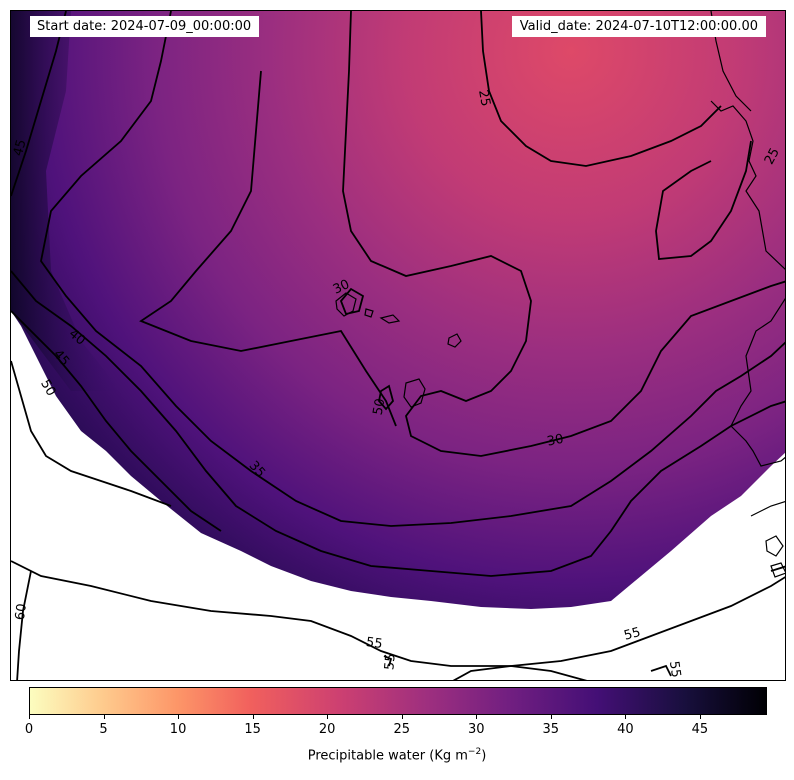 The image size is (794, 780). I want to click on south-landmass-coast, so click(767, 508).